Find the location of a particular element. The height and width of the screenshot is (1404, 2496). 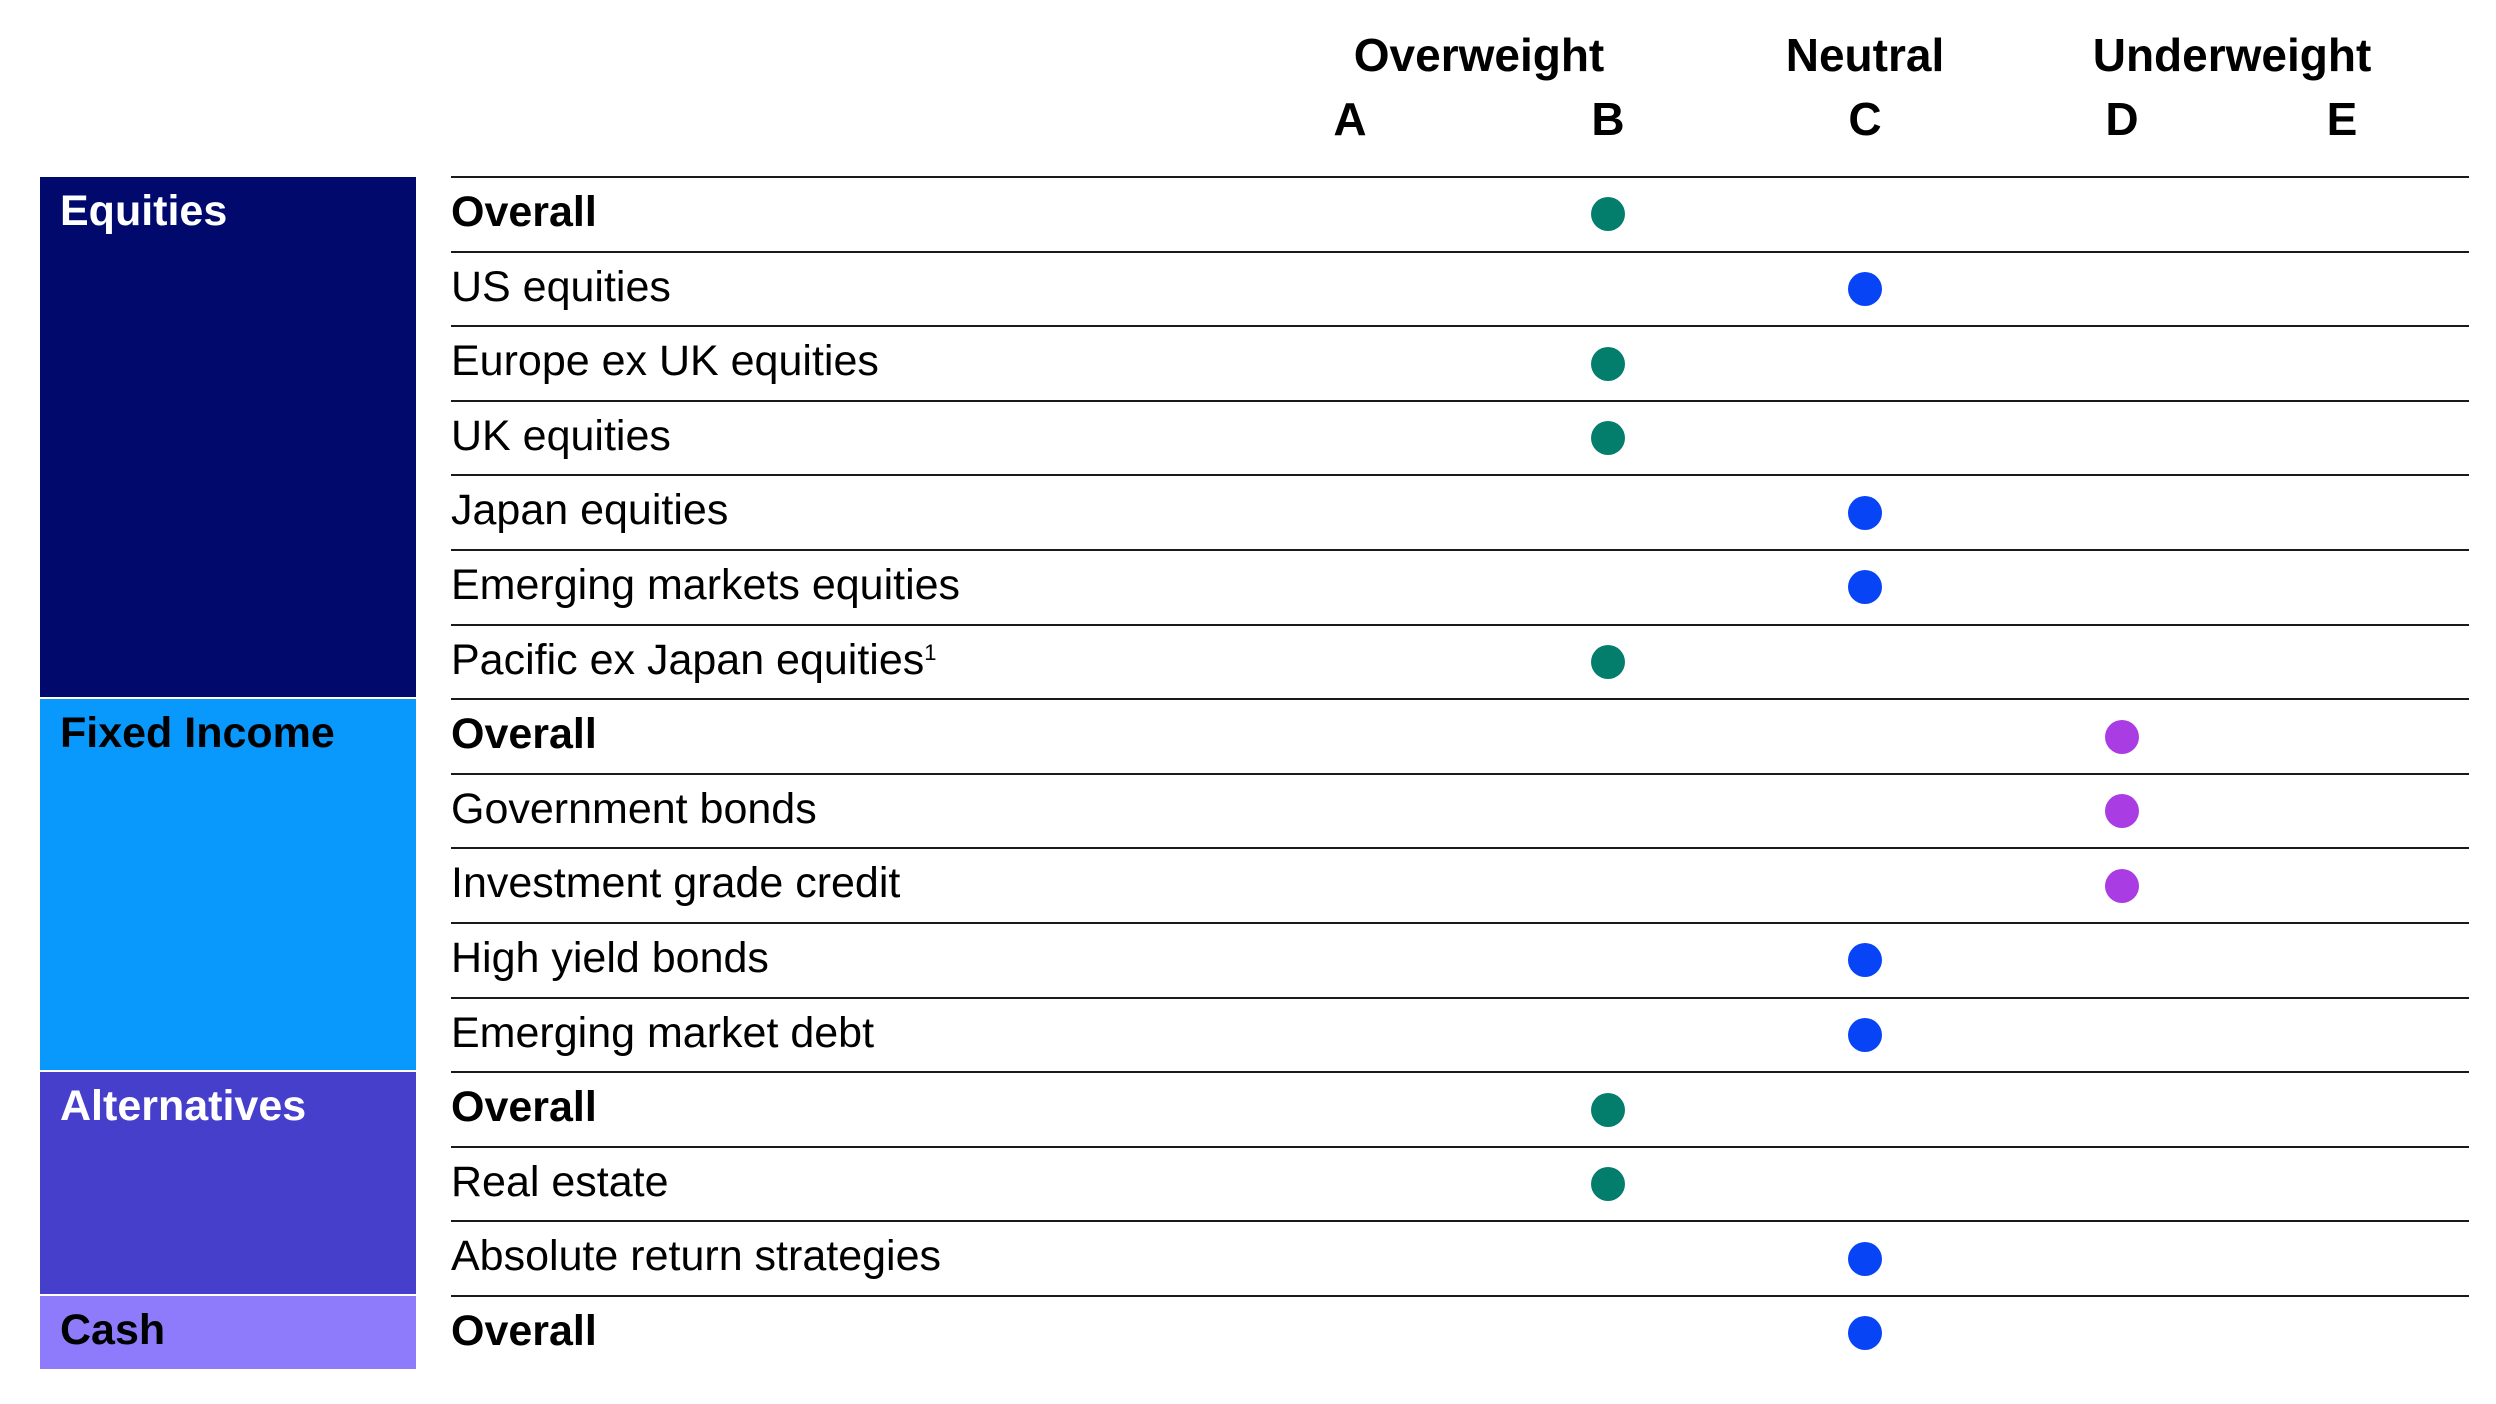

row-label-text: Government bonds is located at coordinates (634, 808).